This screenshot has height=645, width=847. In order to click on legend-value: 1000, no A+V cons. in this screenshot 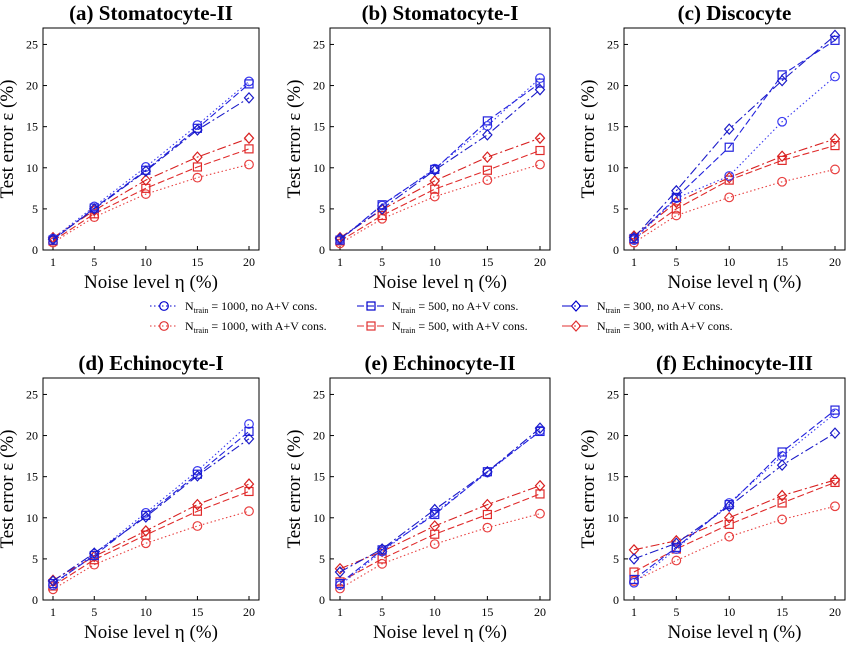, I will do `click(269, 306)`.